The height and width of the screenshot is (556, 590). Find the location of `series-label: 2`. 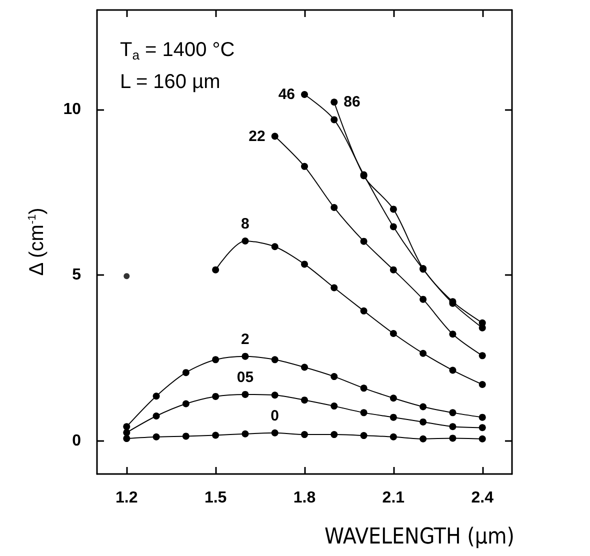

series-label: 2 is located at coordinates (245, 339).